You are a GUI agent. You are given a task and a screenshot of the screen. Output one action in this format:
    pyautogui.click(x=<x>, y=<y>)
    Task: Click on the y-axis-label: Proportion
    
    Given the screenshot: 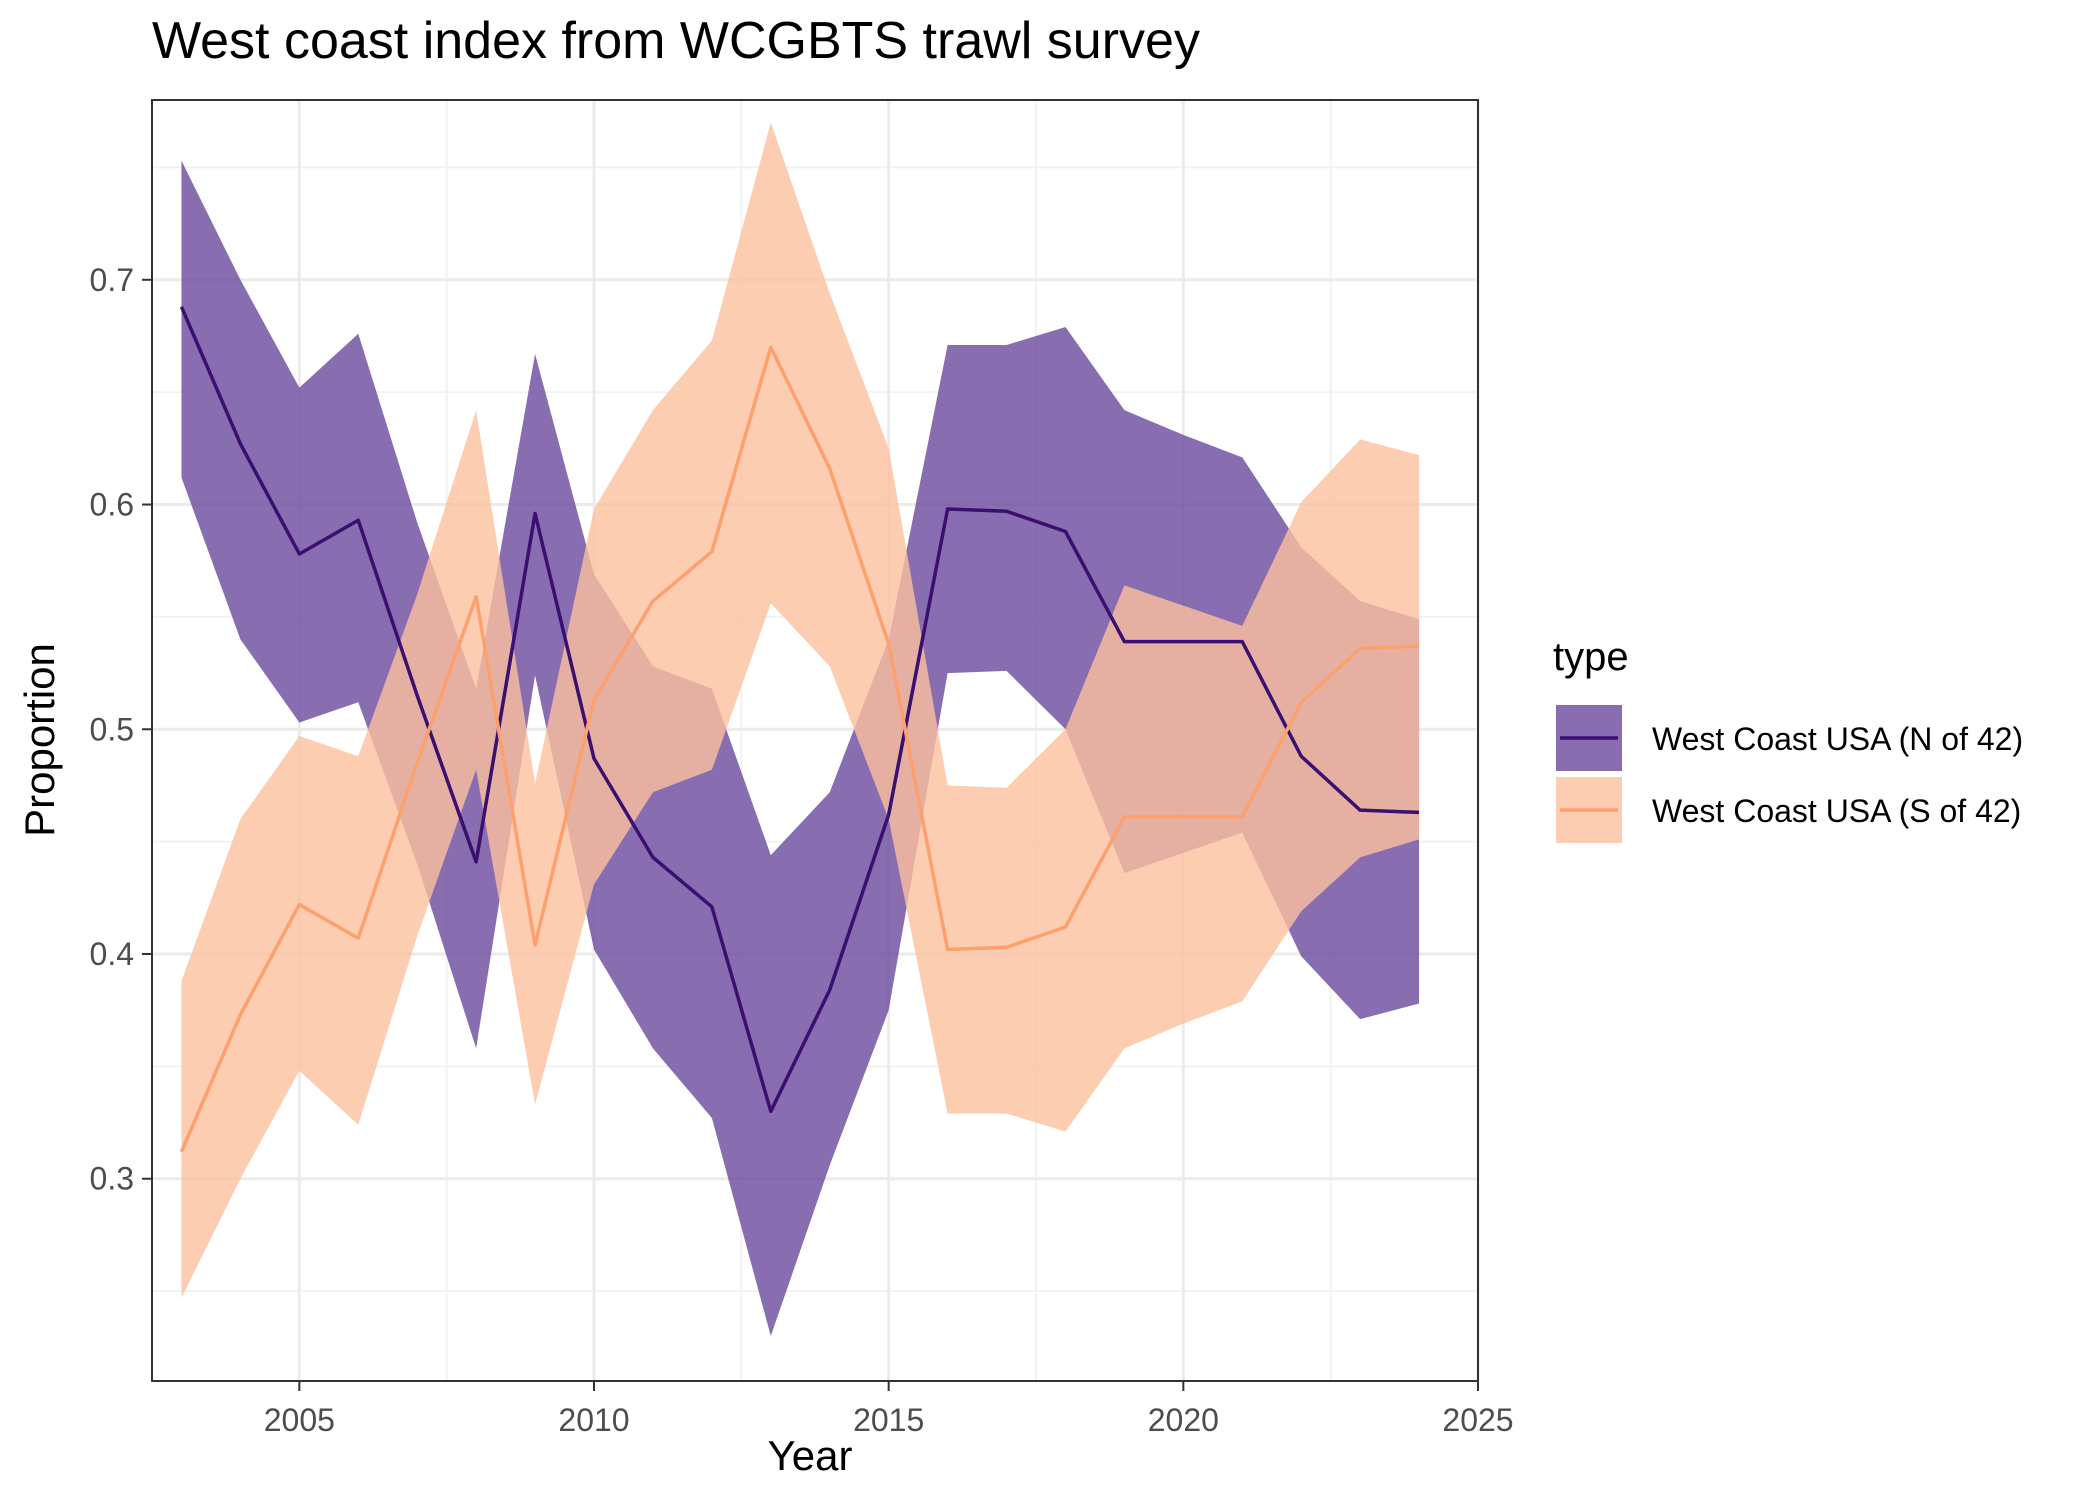 What is the action you would take?
    pyautogui.click(x=39, y=740)
    